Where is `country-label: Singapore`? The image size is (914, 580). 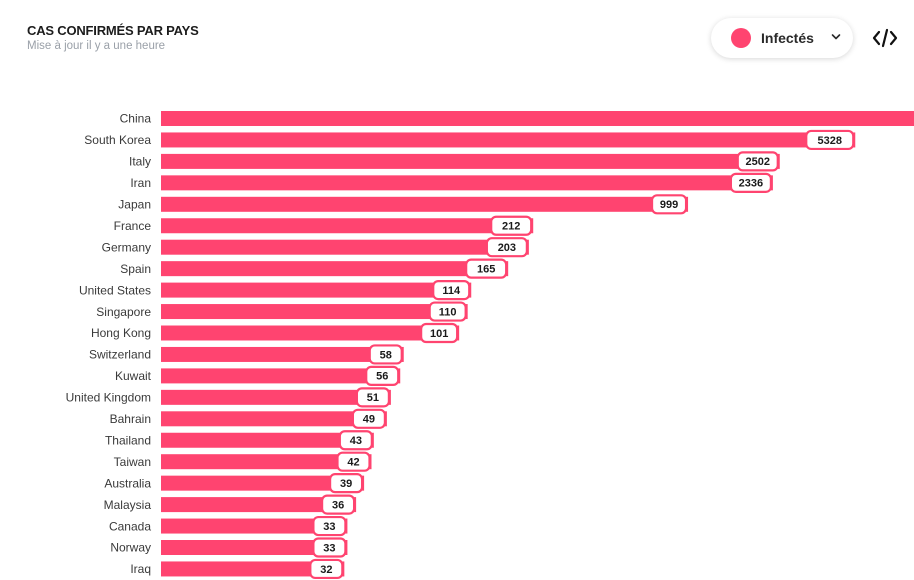 country-label: Singapore is located at coordinates (123, 312).